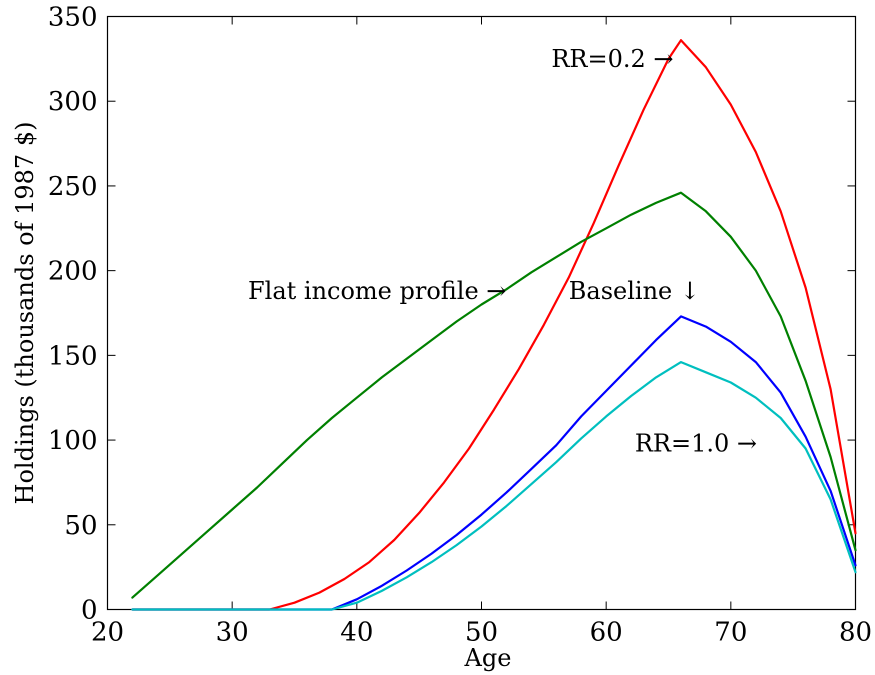 The width and height of the screenshot is (875, 675). I want to click on y-tick-label: 350, so click(73, 18).